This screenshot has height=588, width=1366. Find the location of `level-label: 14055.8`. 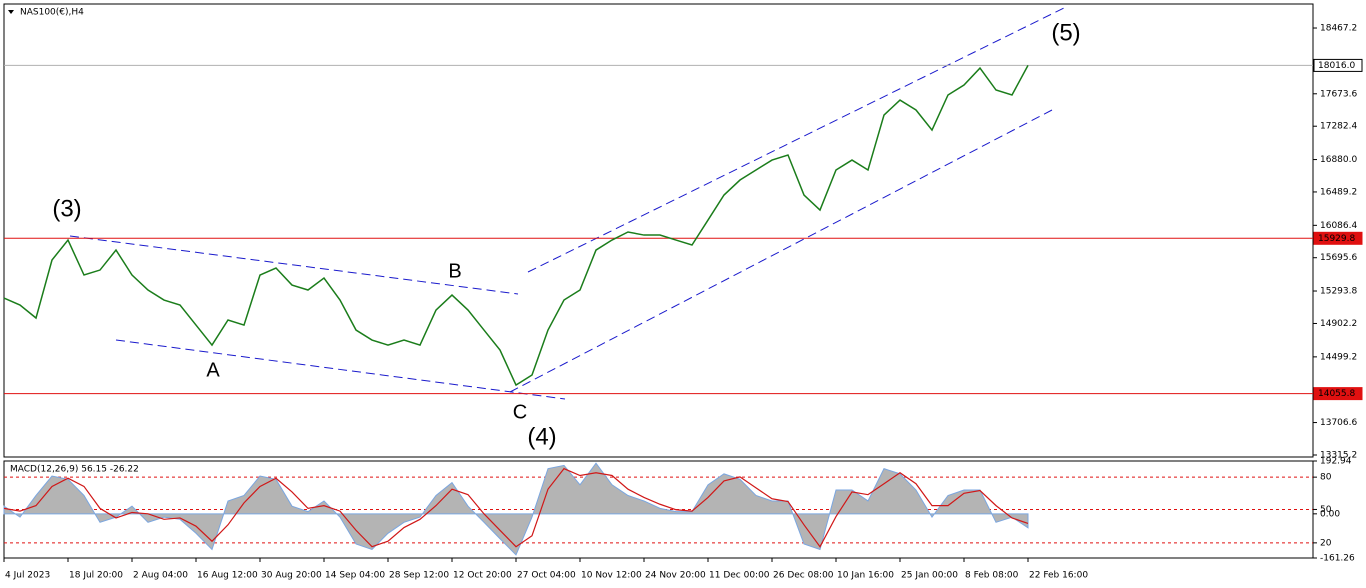

level-label: 14055.8 is located at coordinates (1336, 394).